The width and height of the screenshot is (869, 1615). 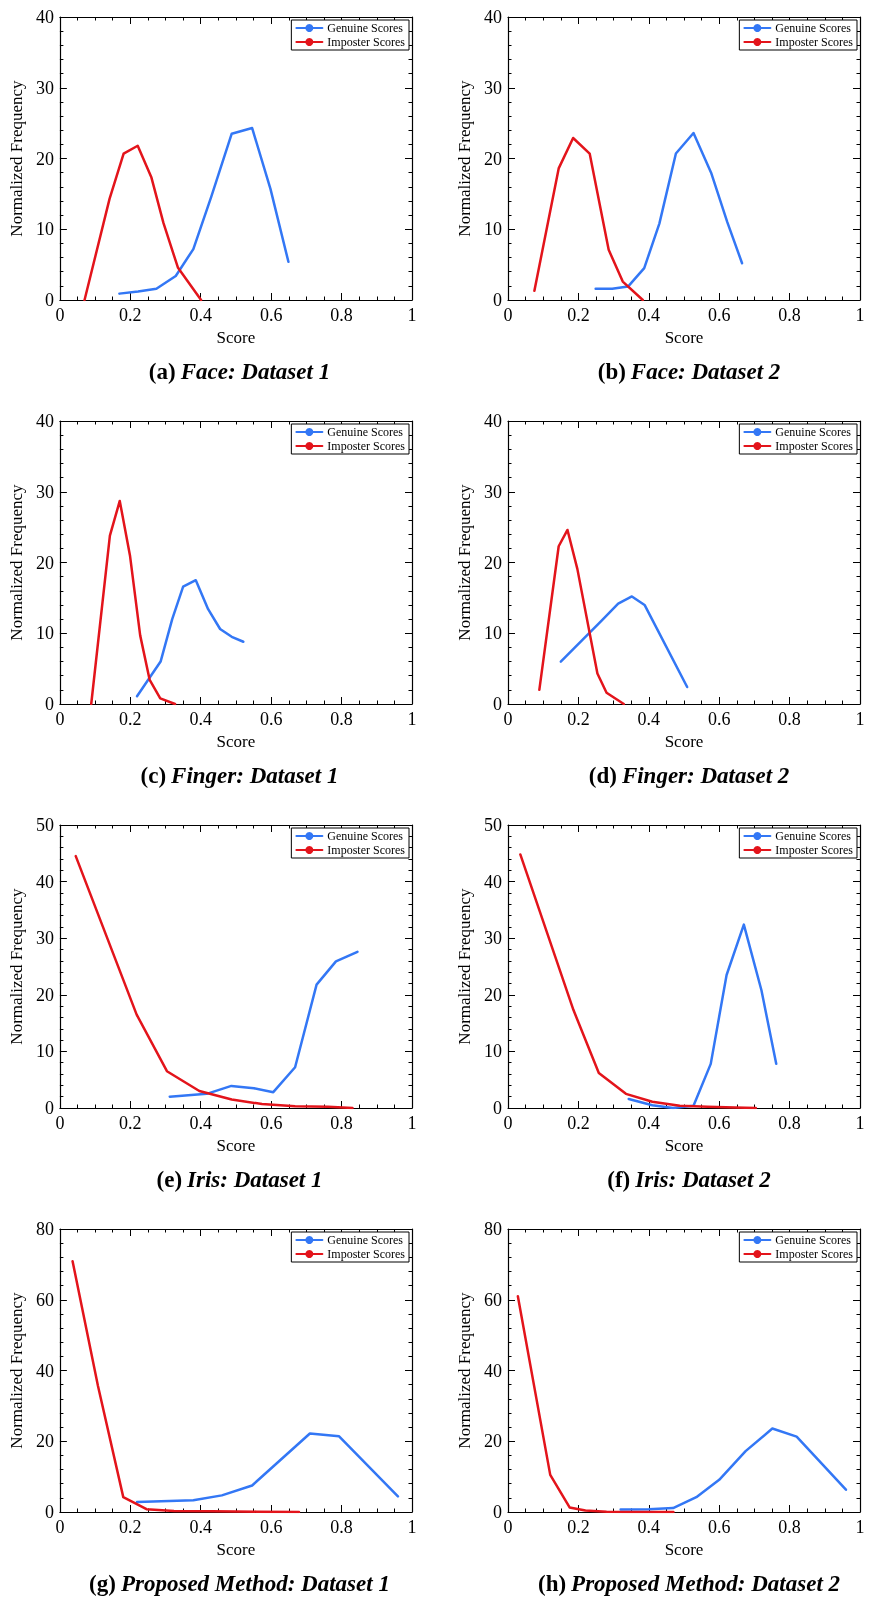 What do you see at coordinates (689, 775) in the screenshot?
I see `text: (d) Finger: Dataset 2` at bounding box center [689, 775].